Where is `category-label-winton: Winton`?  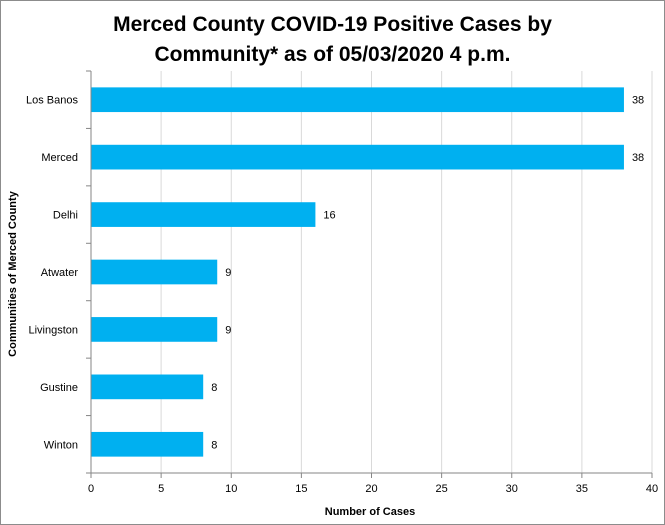 category-label-winton: Winton is located at coordinates (61, 445).